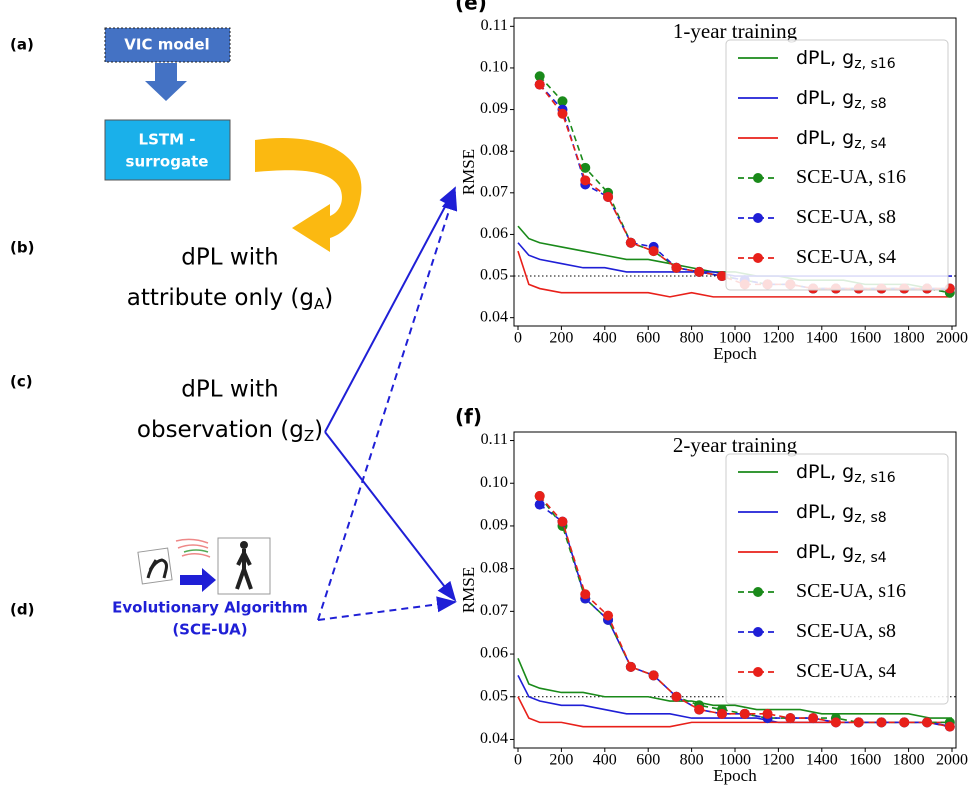  Describe the element at coordinates (735, 338) in the screenshot. I see `x-tick-label: 1000` at that location.